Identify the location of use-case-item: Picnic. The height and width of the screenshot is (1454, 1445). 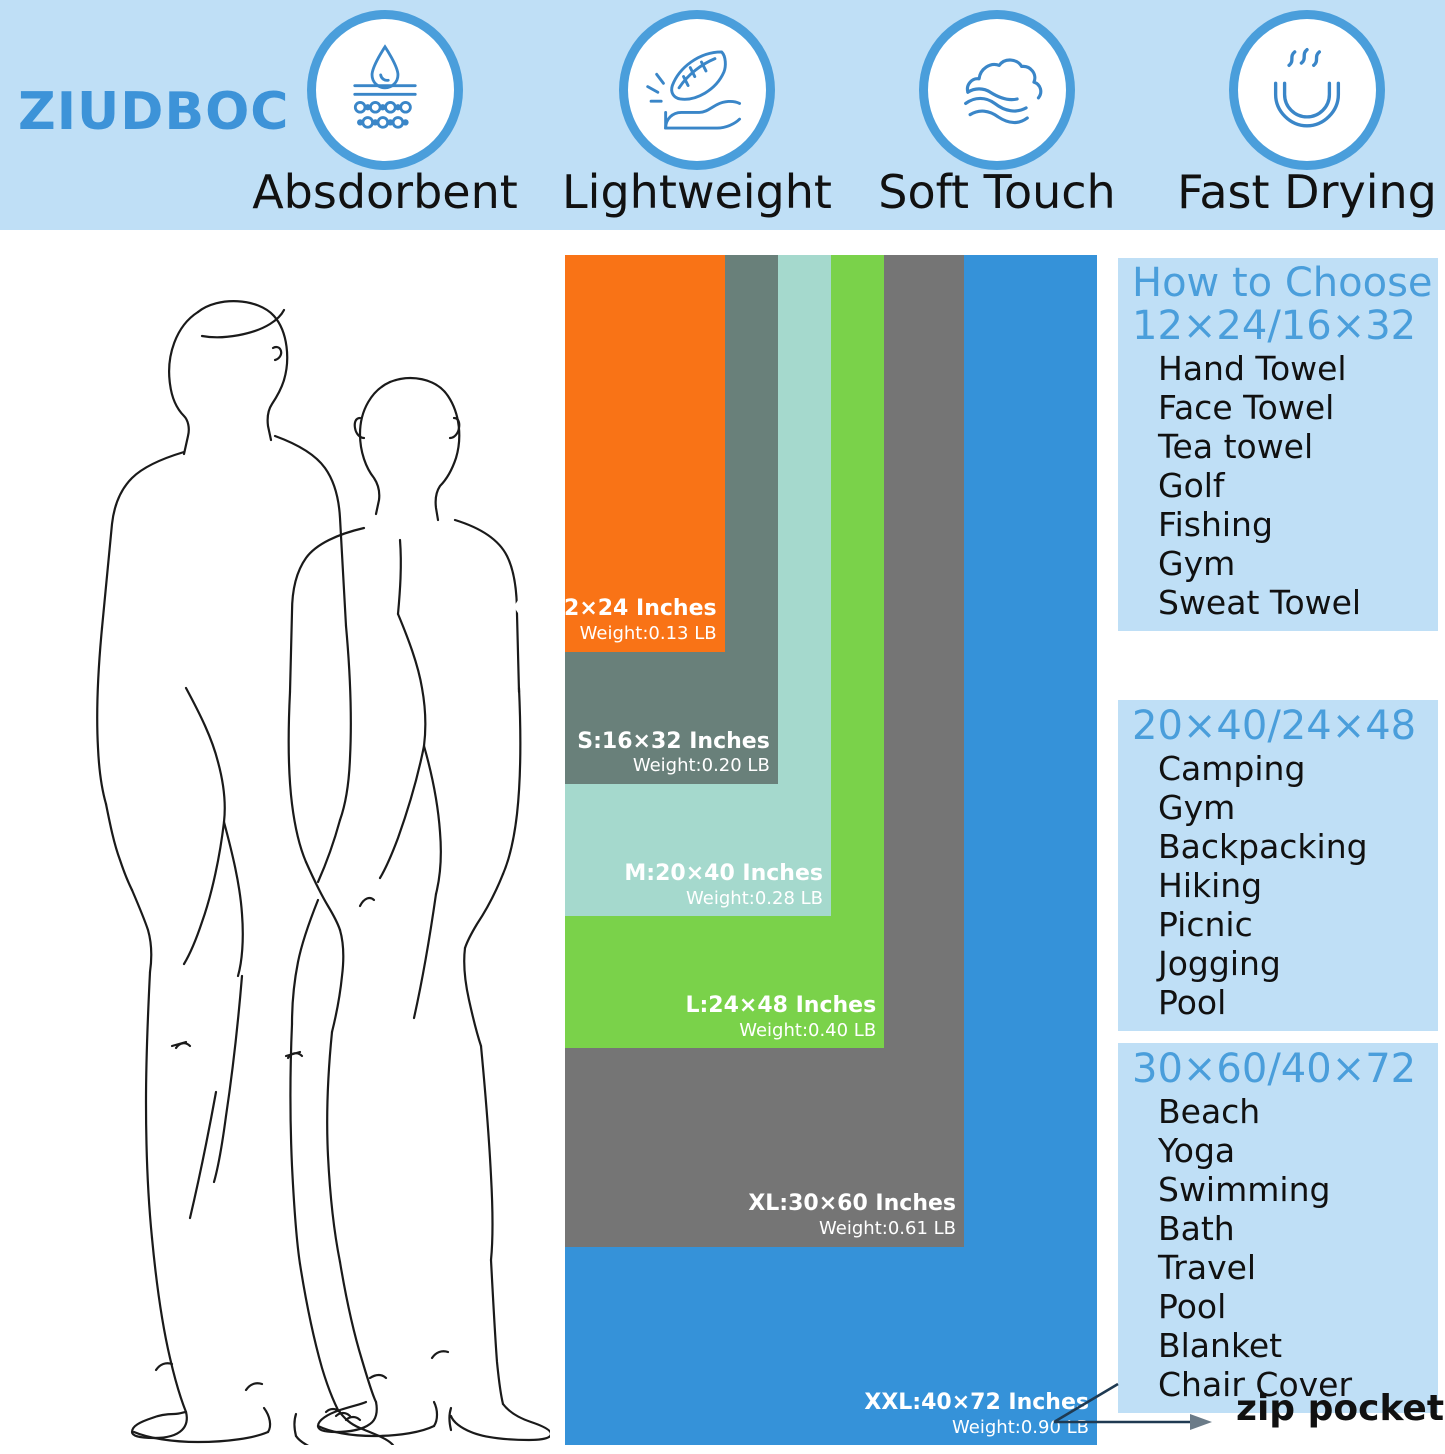
(1205, 924).